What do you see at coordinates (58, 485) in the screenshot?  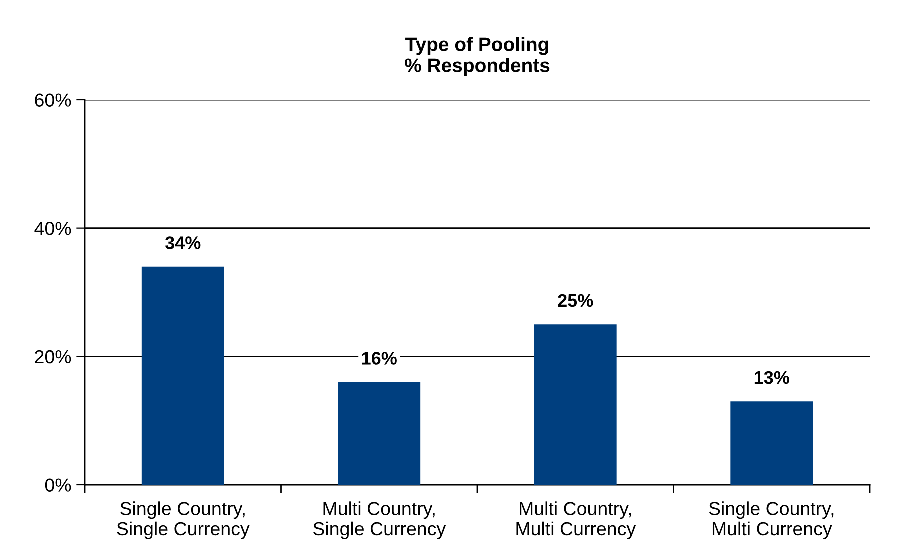 I see `y-tick-label: 0%` at bounding box center [58, 485].